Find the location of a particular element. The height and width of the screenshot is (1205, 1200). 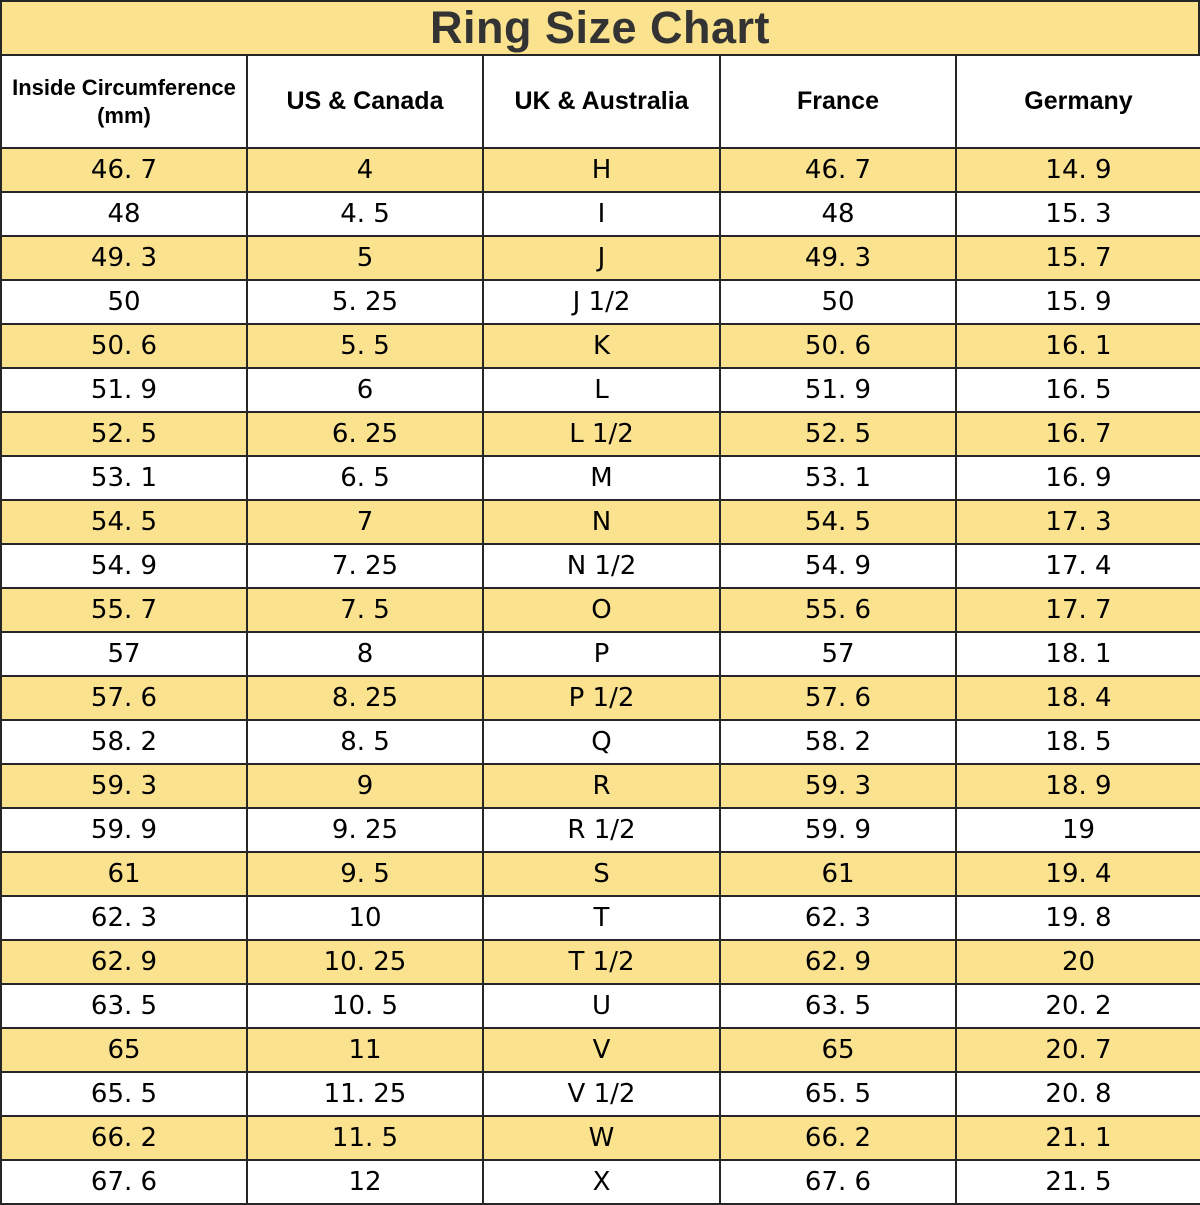

cell-uk-australia: V is located at coordinates (602, 1050).